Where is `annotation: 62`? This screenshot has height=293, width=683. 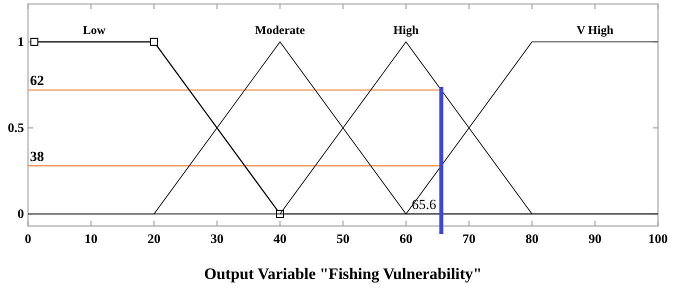 annotation: 62 is located at coordinates (37, 82).